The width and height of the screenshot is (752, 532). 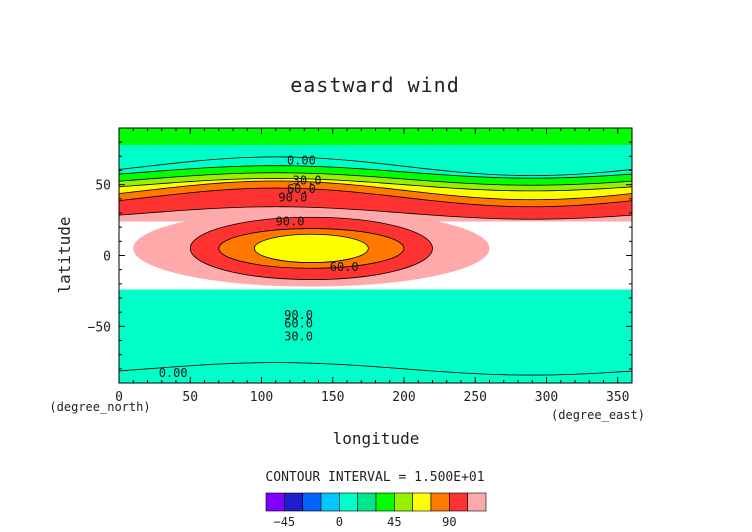 What do you see at coordinates (598, 415) in the screenshot?
I see `x-unit-label: (degree_east)` at bounding box center [598, 415].